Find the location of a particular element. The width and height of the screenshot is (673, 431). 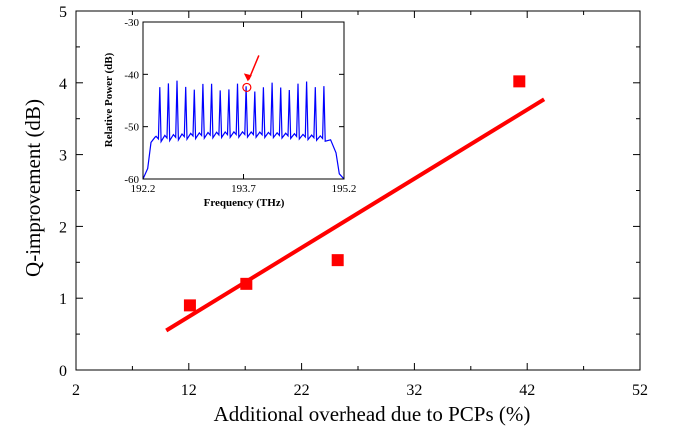

x-tick-label: 32 is located at coordinates (414, 390).